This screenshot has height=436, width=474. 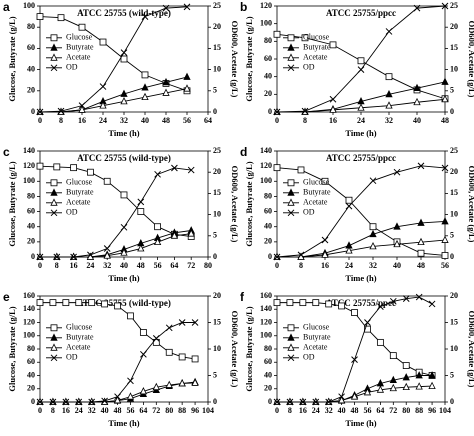 I want to click on y-tick-label: 160, so click(x=29, y=295).